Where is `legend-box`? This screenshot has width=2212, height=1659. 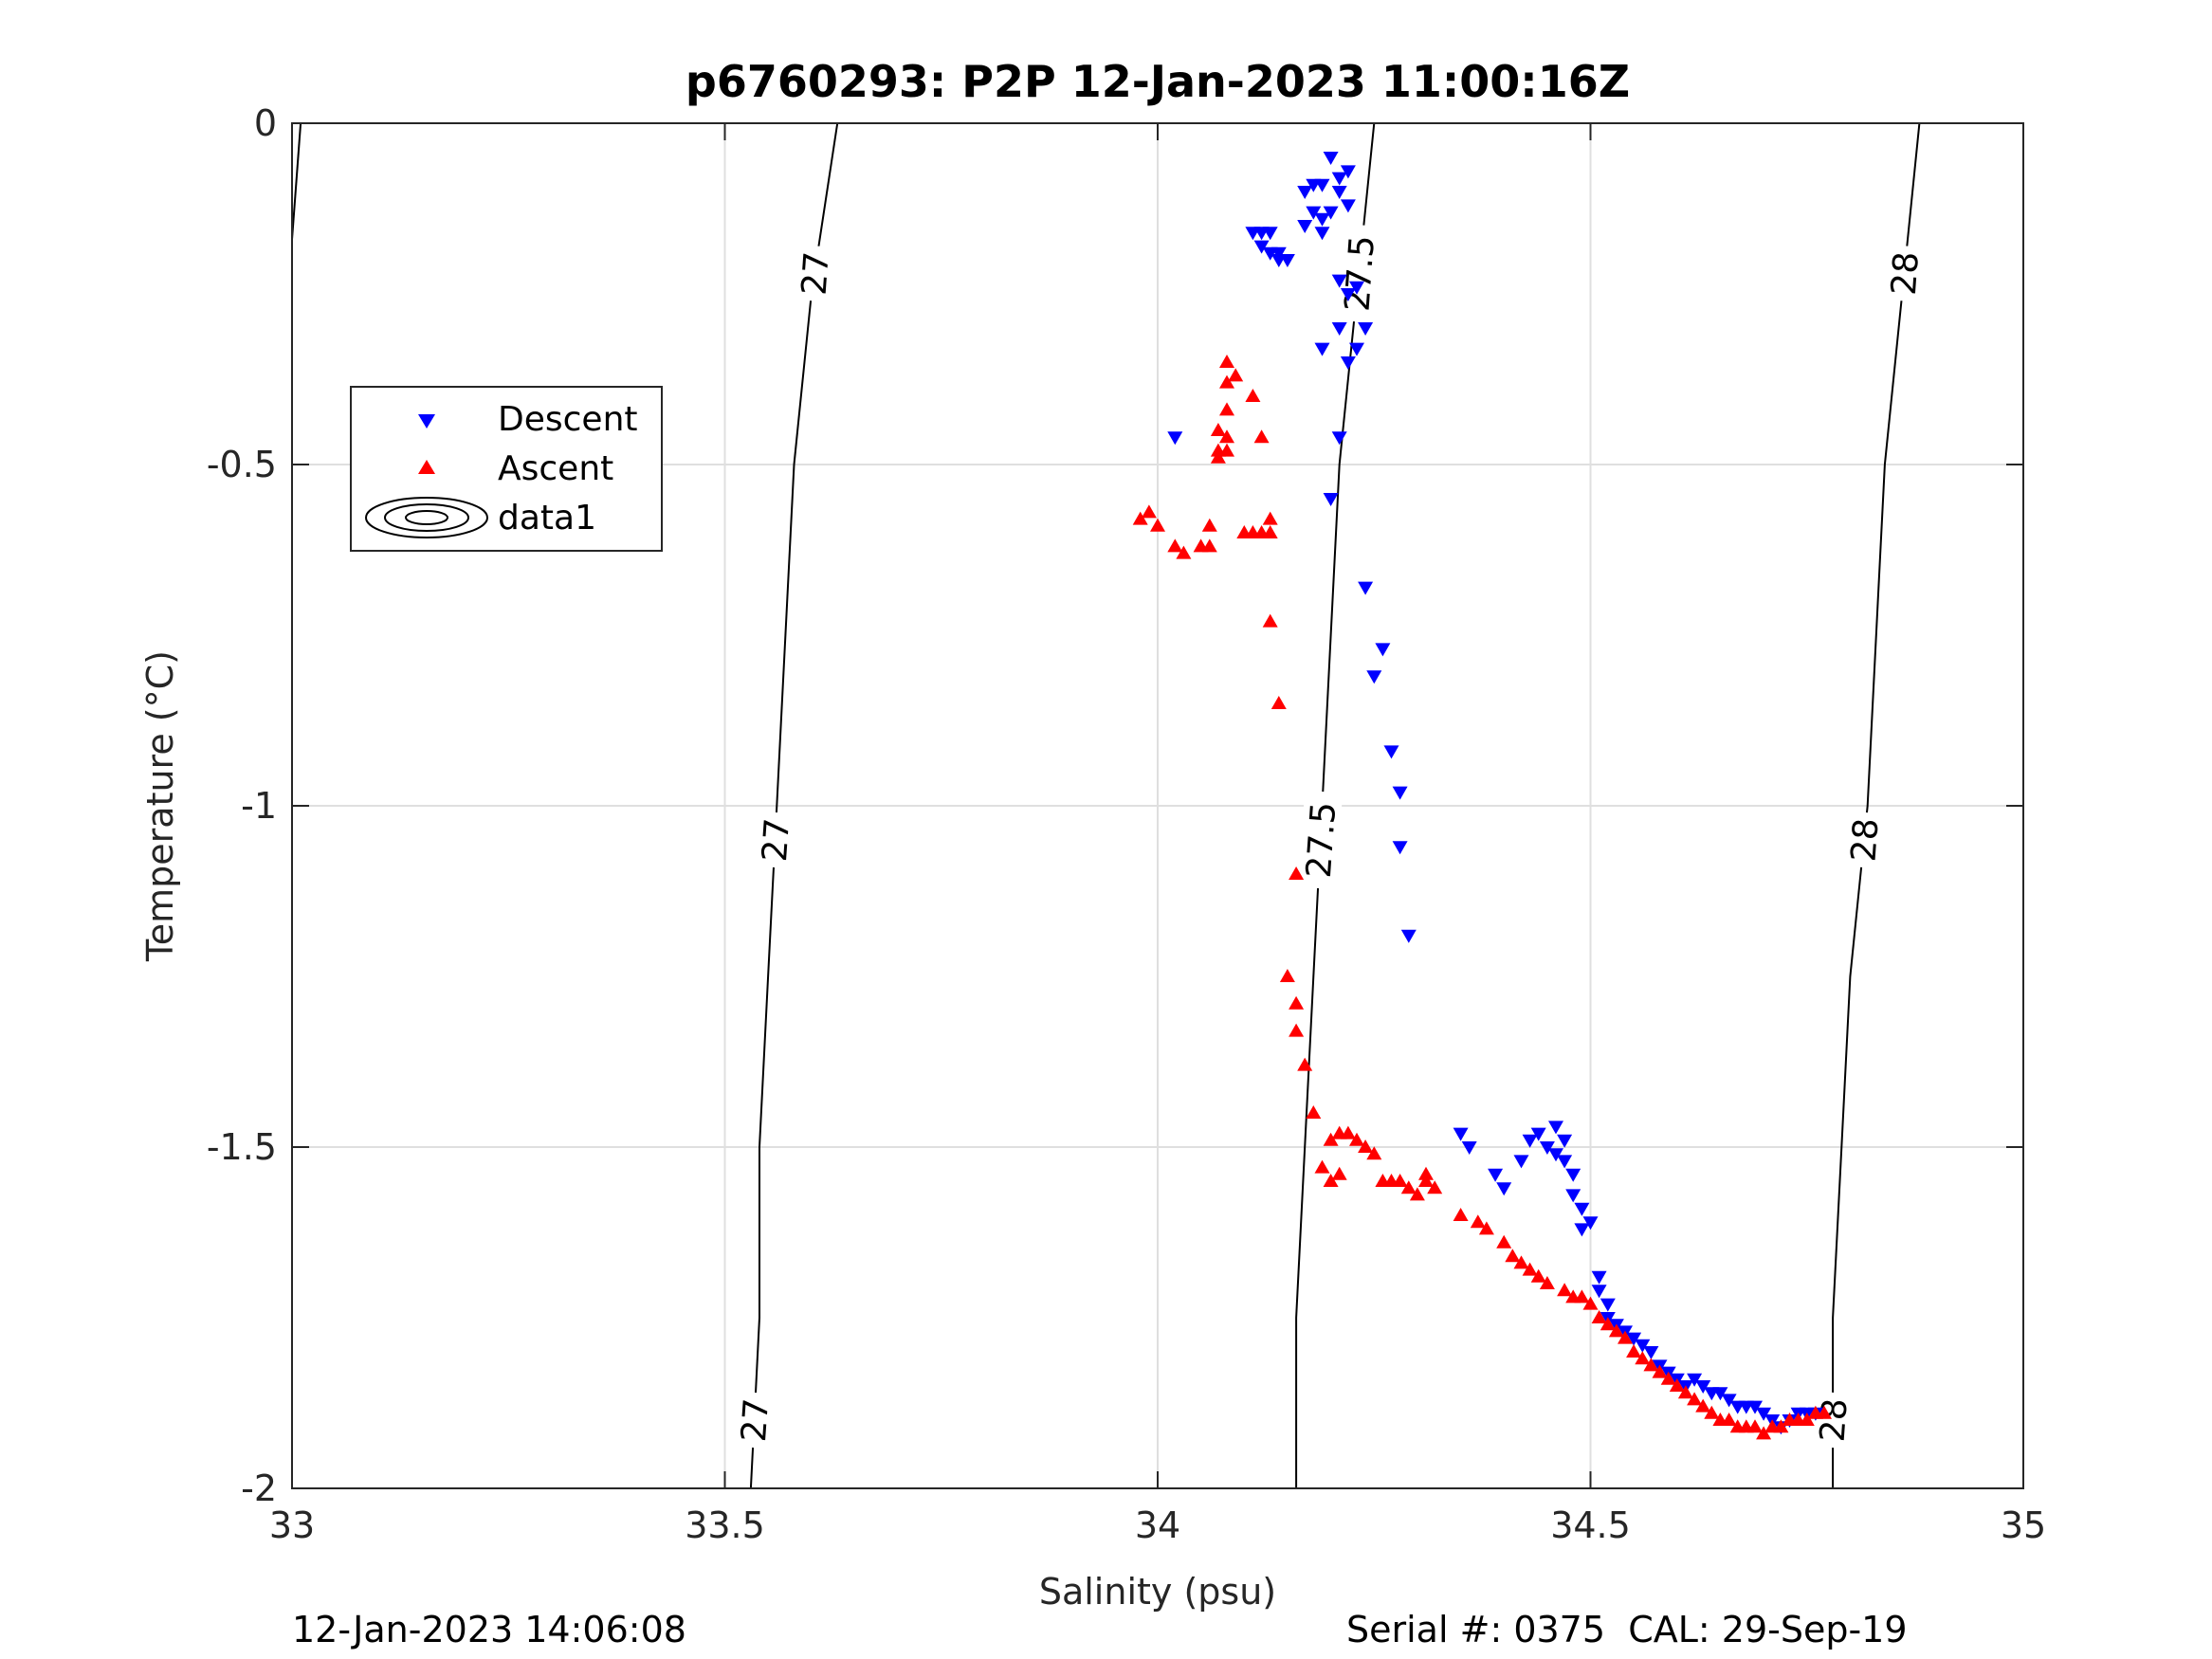
legend-box is located at coordinates (506, 469).